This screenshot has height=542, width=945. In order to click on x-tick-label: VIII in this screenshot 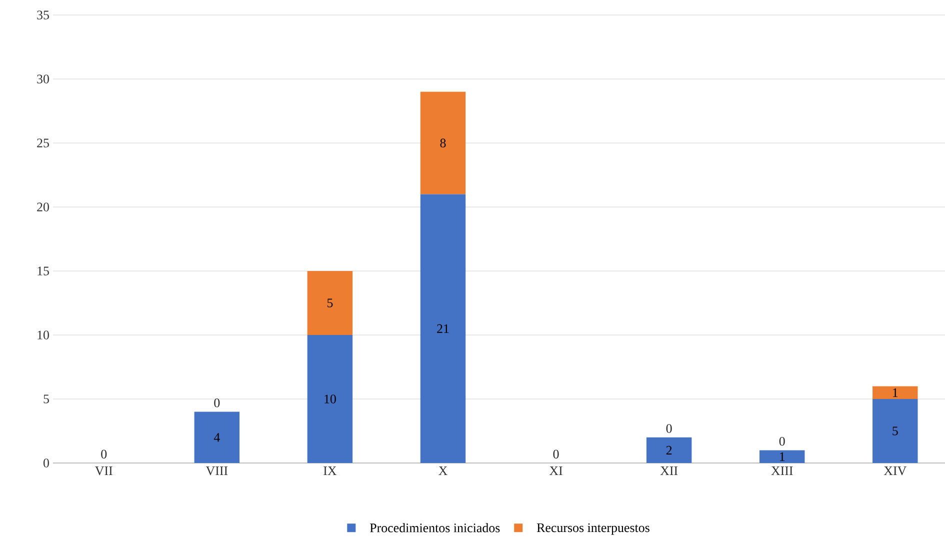, I will do `click(217, 471)`.